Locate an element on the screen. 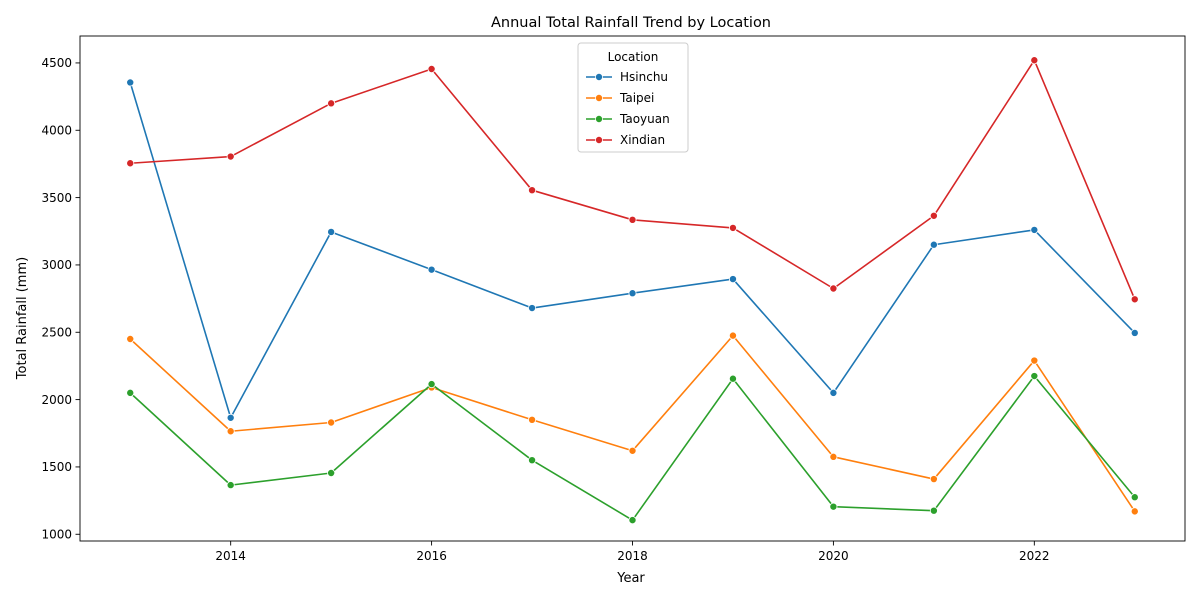  x-tick-label: 2014 is located at coordinates (230, 556).